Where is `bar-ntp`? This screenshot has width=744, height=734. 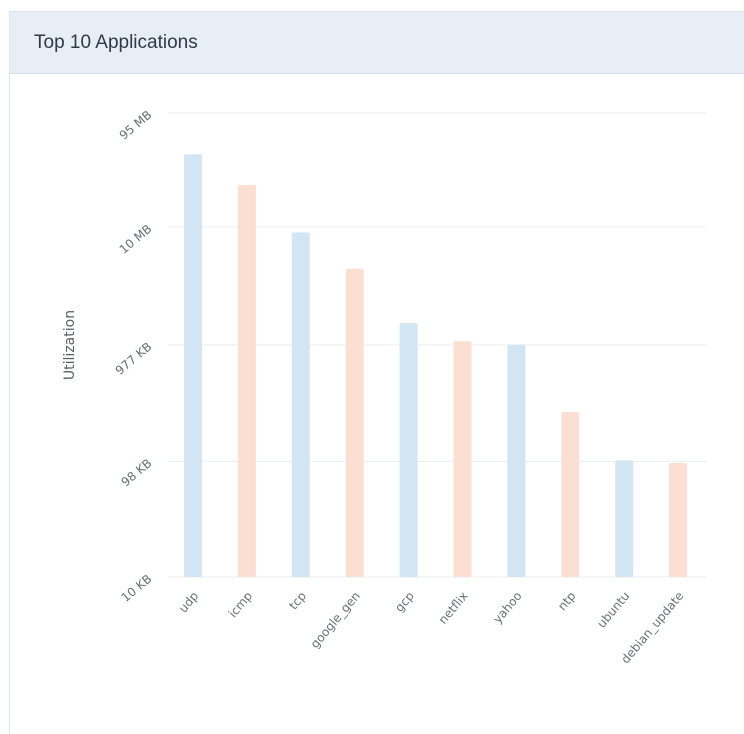
bar-ntp is located at coordinates (570, 494).